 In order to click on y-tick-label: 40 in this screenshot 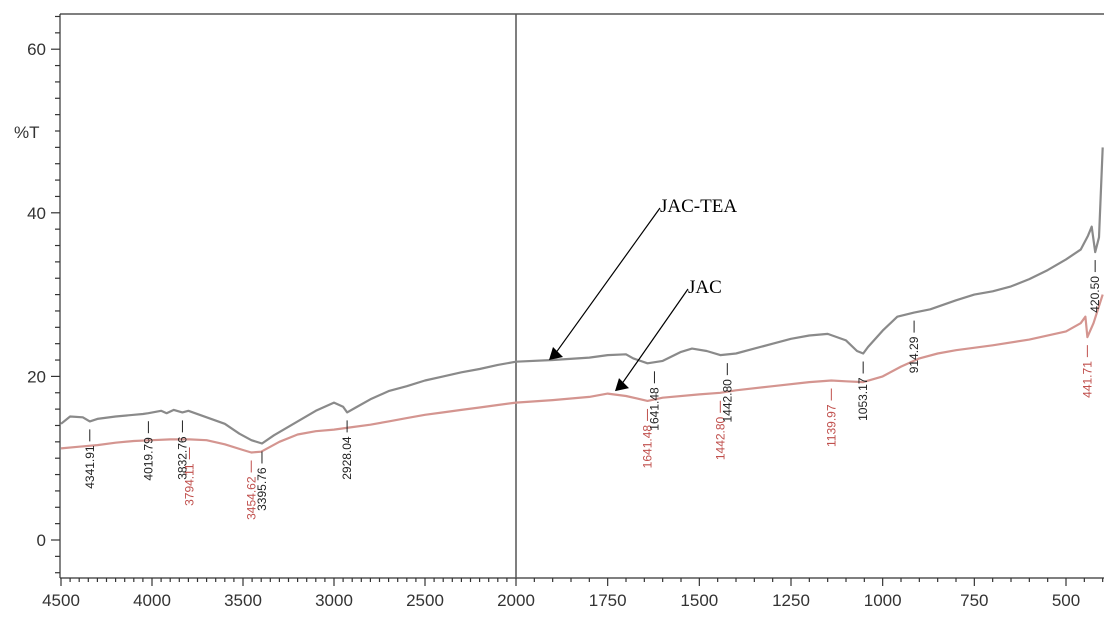, I will do `click(36, 213)`.